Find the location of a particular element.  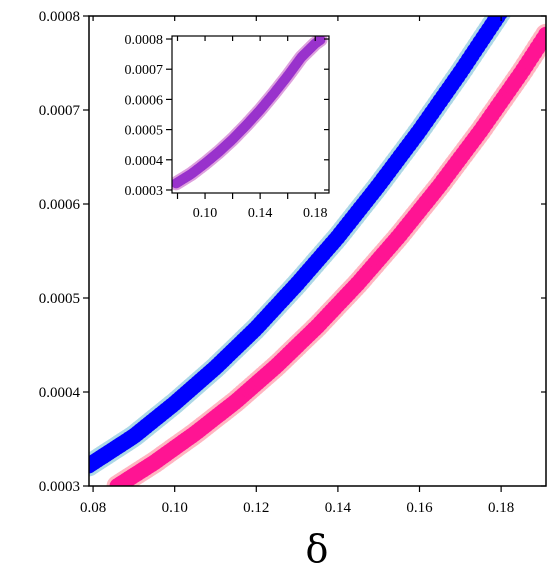

main-x-tick-label: 0.12 is located at coordinates (256, 508).